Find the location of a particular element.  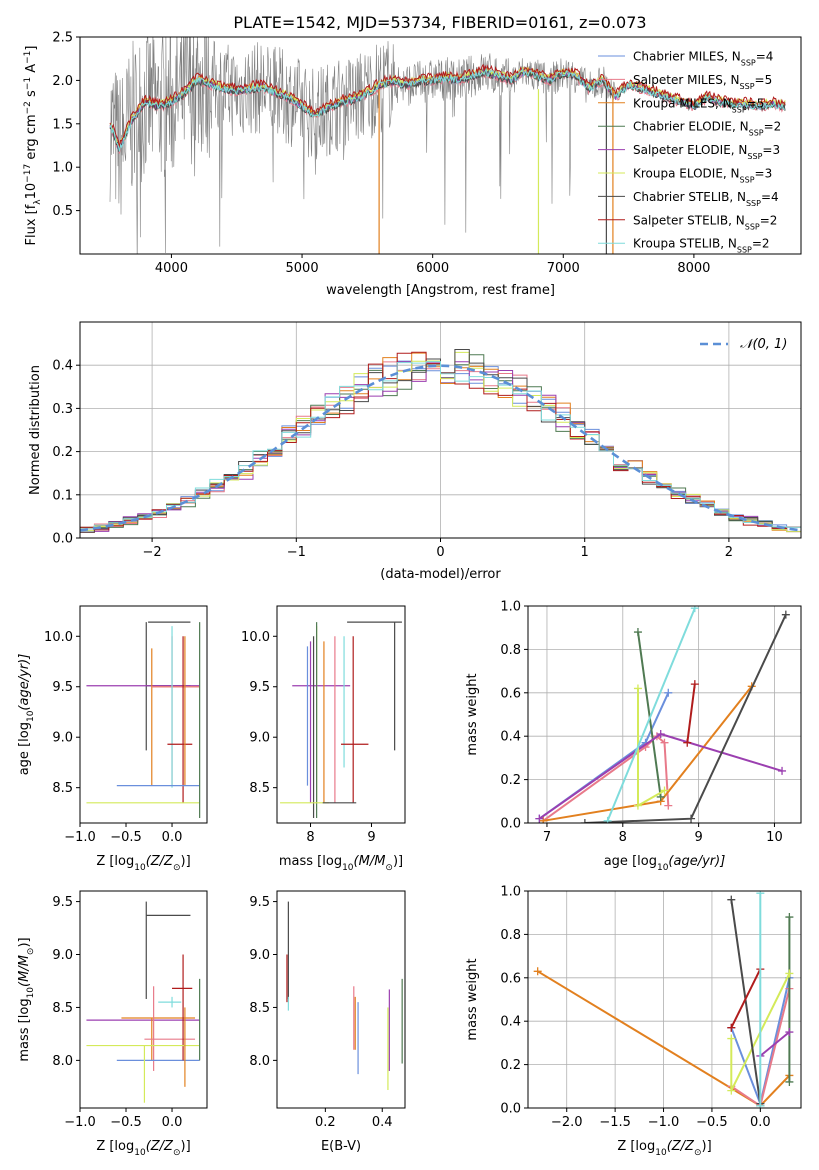

legend-label-4: Salpeter ELODIE, NSSP=3 is located at coordinates (706, 152).